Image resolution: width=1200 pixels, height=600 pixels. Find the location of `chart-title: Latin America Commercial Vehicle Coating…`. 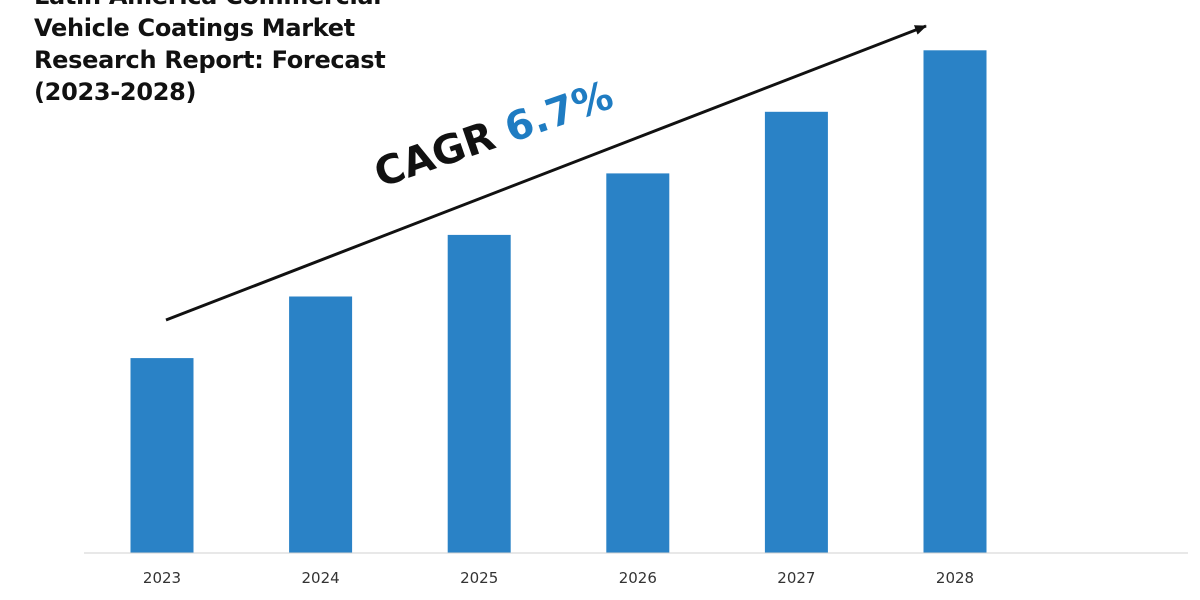

chart-title: Latin America Commercial Vehicle Coating… is located at coordinates (210, 54).